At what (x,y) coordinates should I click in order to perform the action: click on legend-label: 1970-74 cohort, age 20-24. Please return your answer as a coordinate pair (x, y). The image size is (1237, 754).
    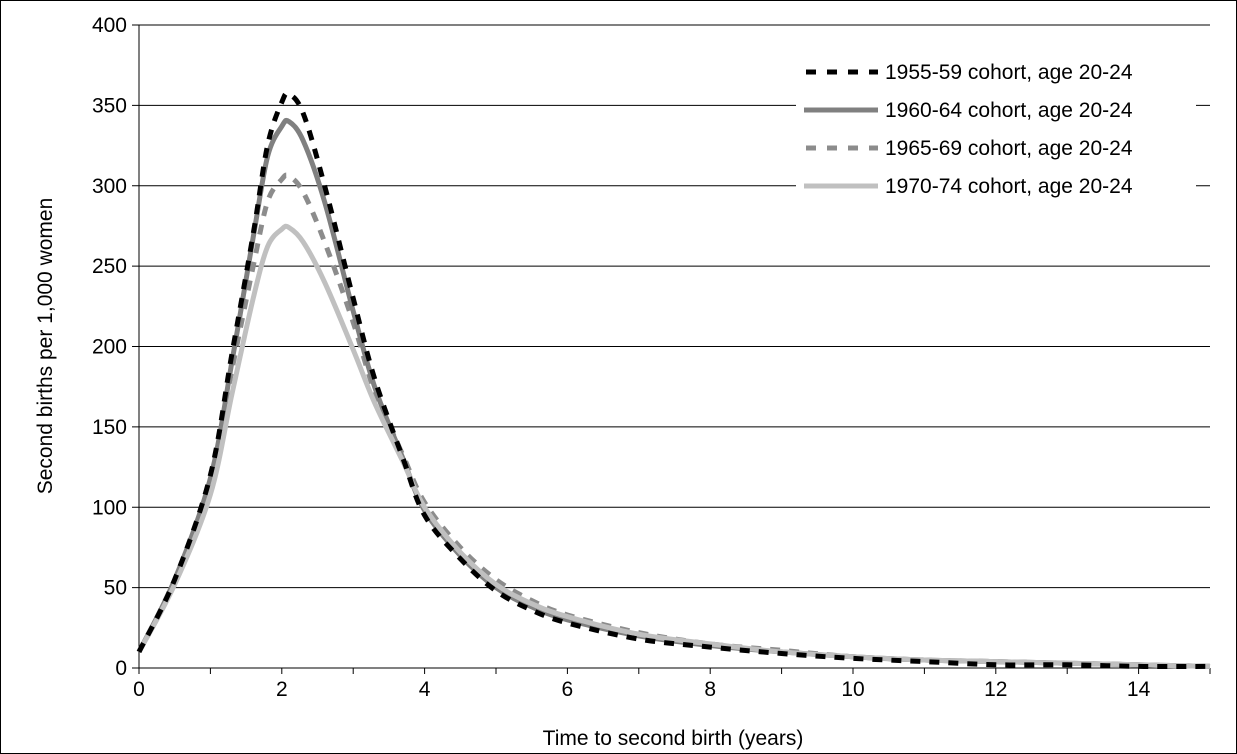
    Looking at the image, I should click on (1009, 186).